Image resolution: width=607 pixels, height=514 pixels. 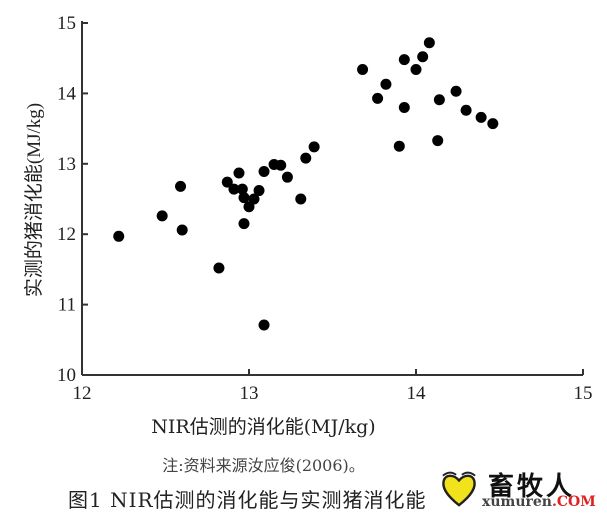 I want to click on y-tick-label: 14, so click(x=67, y=93).